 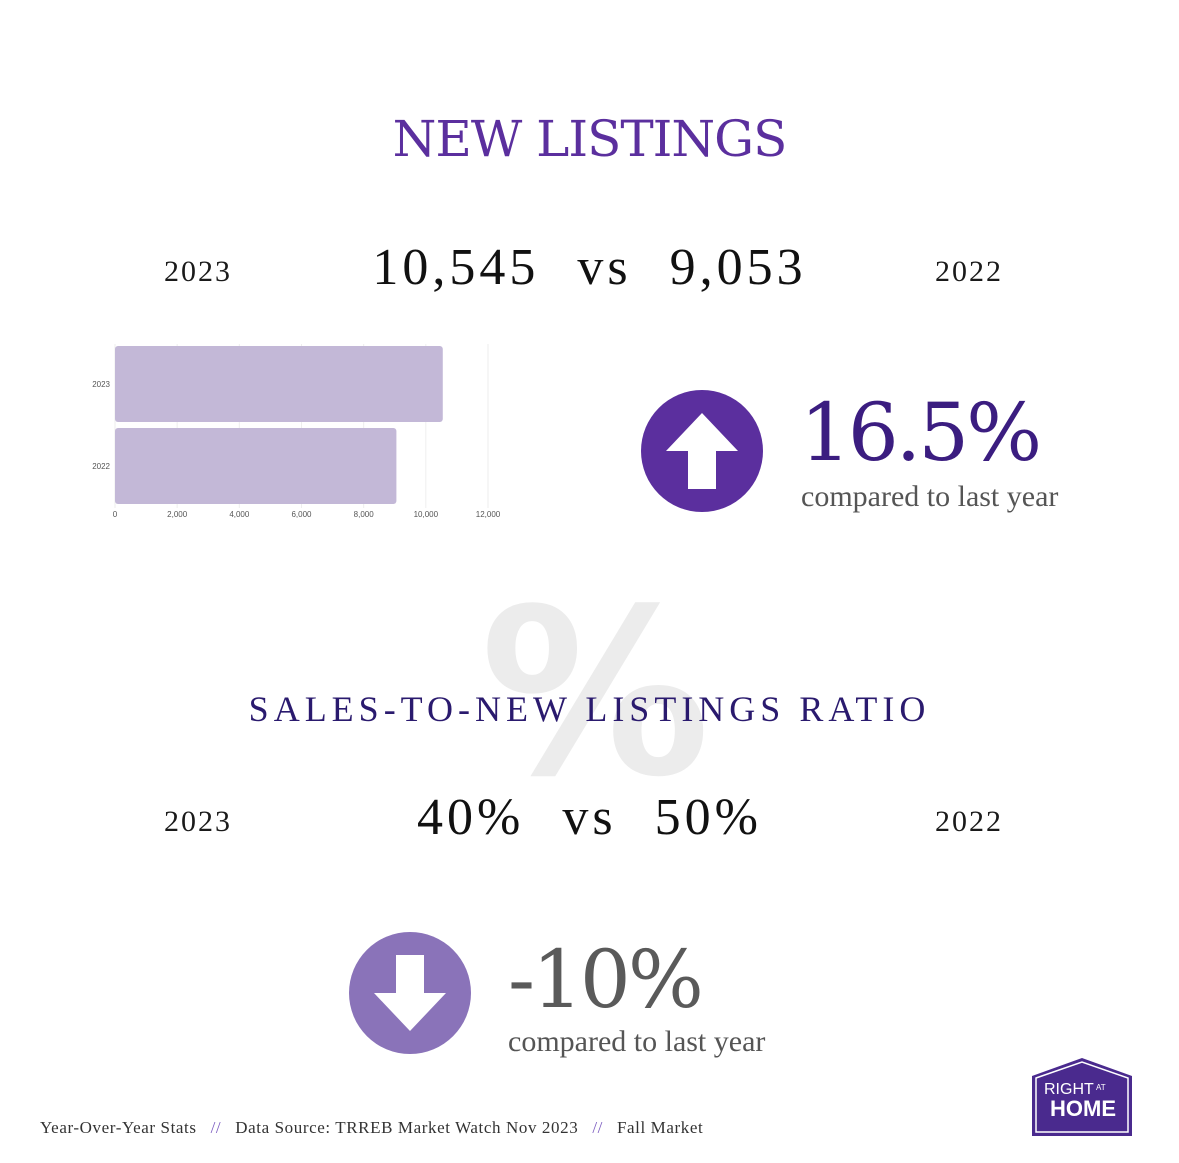 I want to click on logo-text-right: RIGHT, so click(x=1069, y=1089).